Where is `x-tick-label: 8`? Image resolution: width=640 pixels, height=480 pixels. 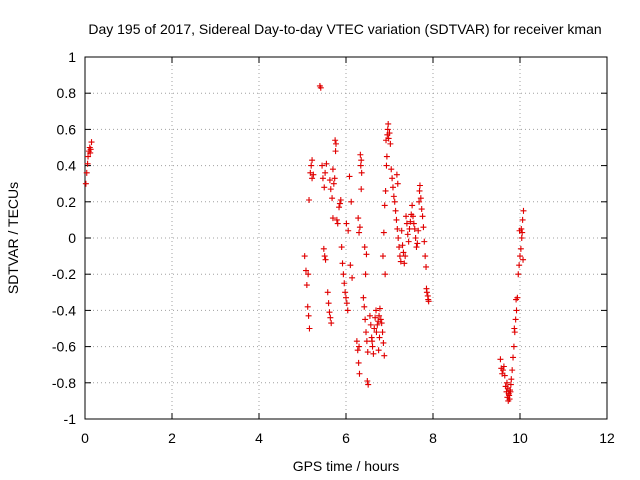
x-tick-label: 8 is located at coordinates (433, 438).